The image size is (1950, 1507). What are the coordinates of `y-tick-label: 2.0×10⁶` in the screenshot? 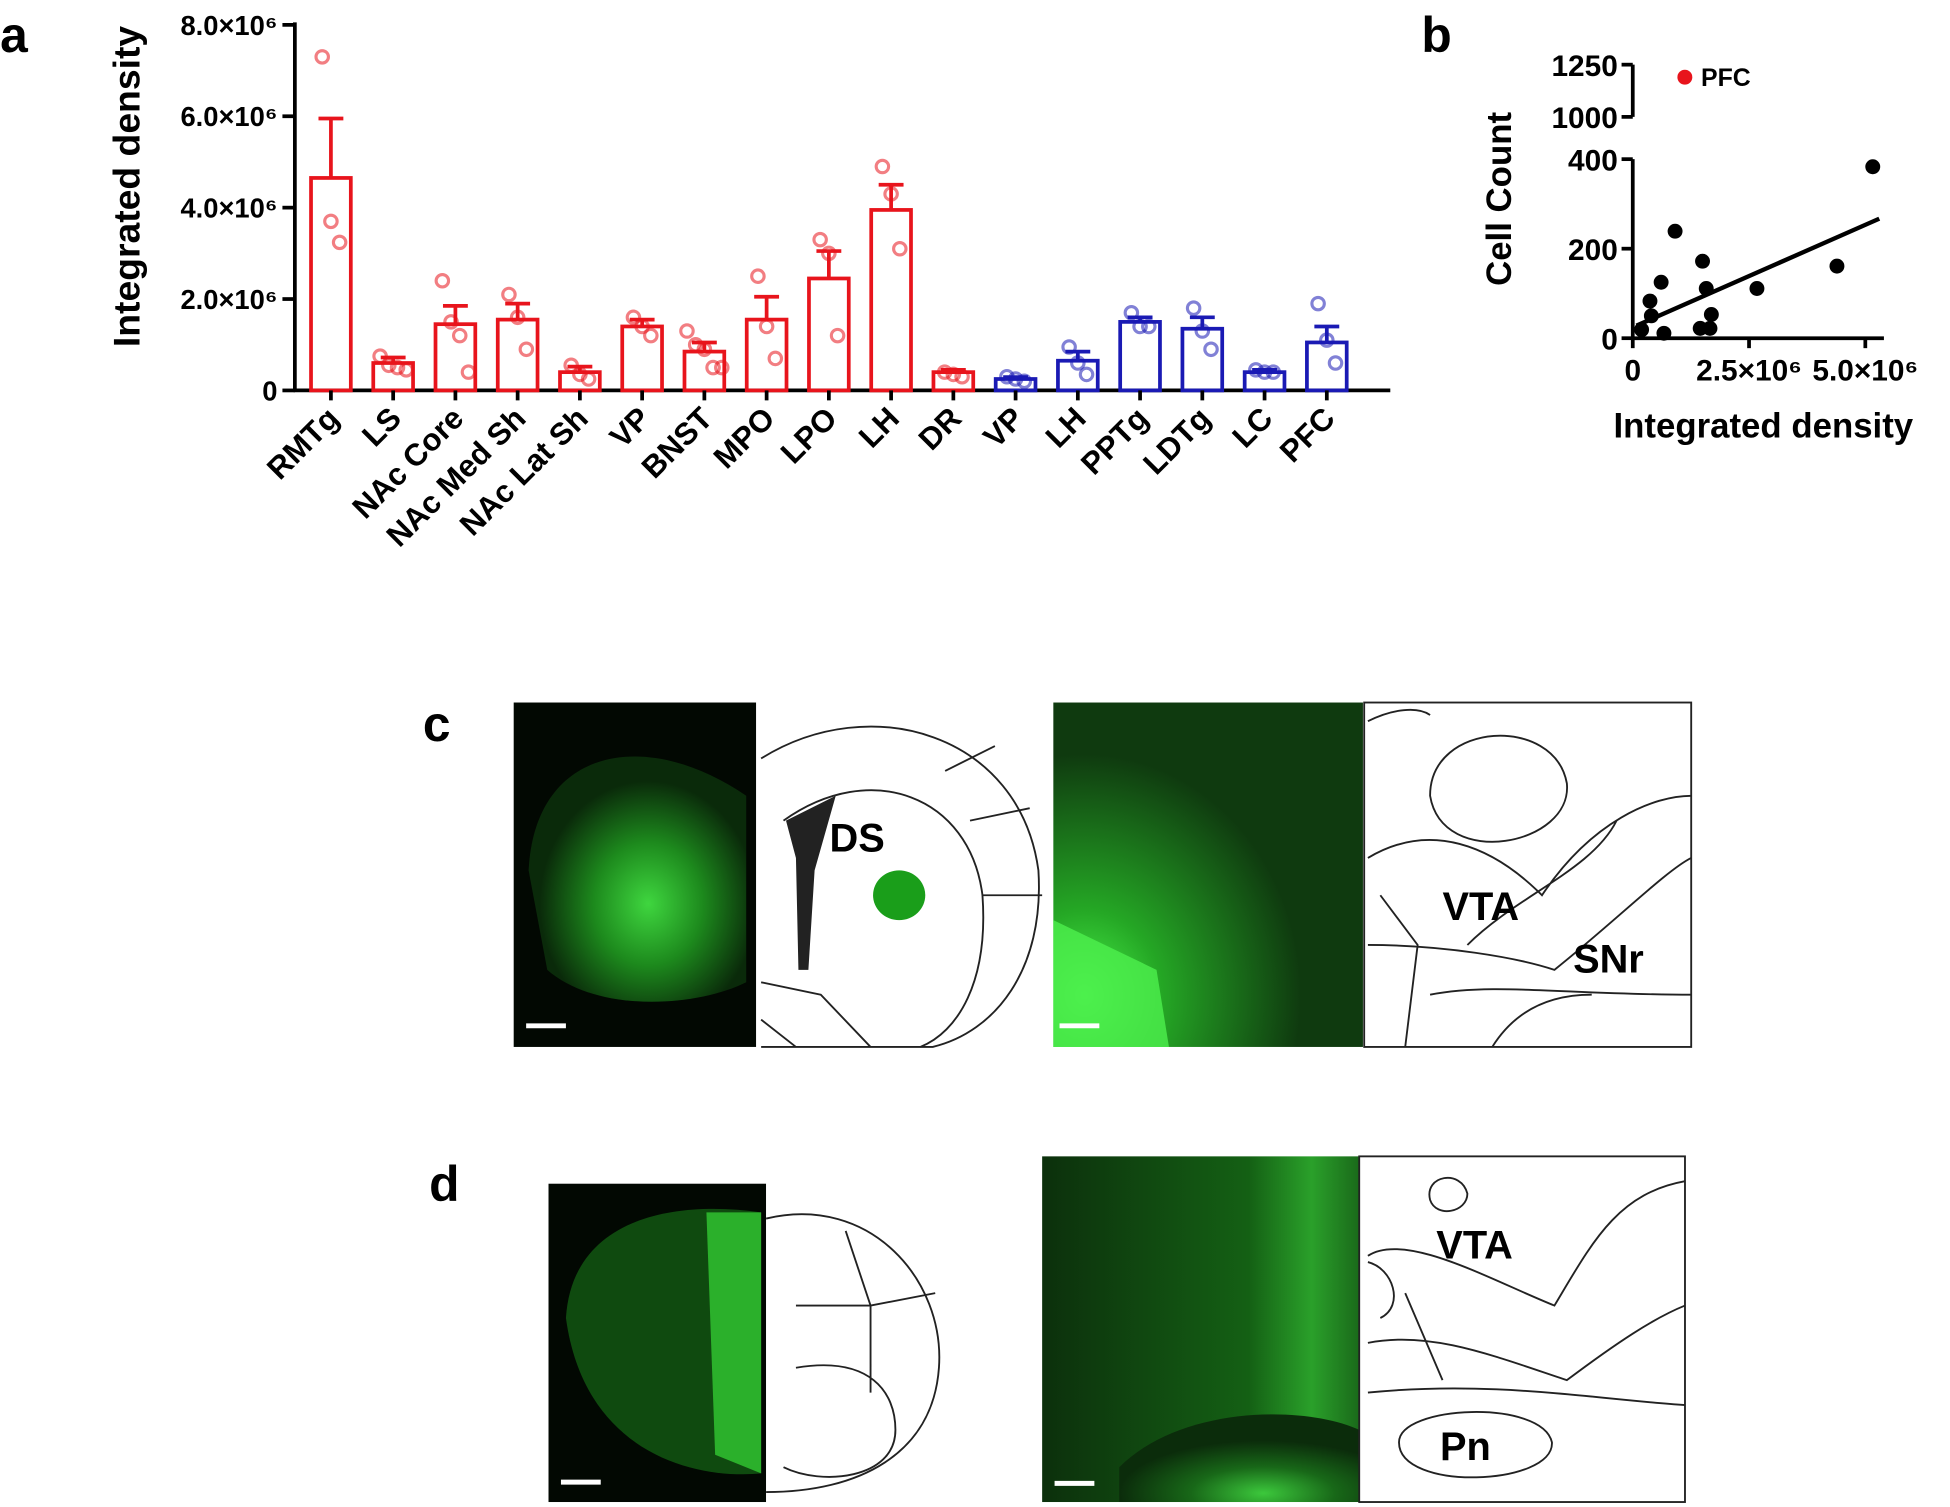 It's located at (228, 299).